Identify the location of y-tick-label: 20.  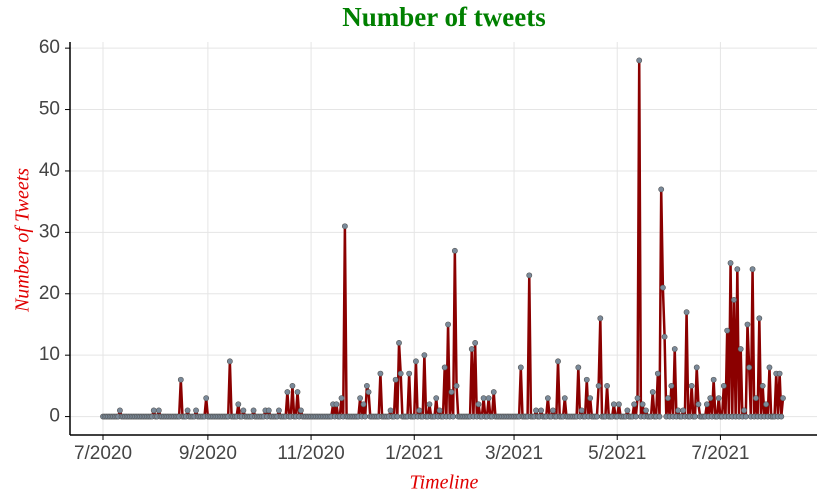
(49, 293).